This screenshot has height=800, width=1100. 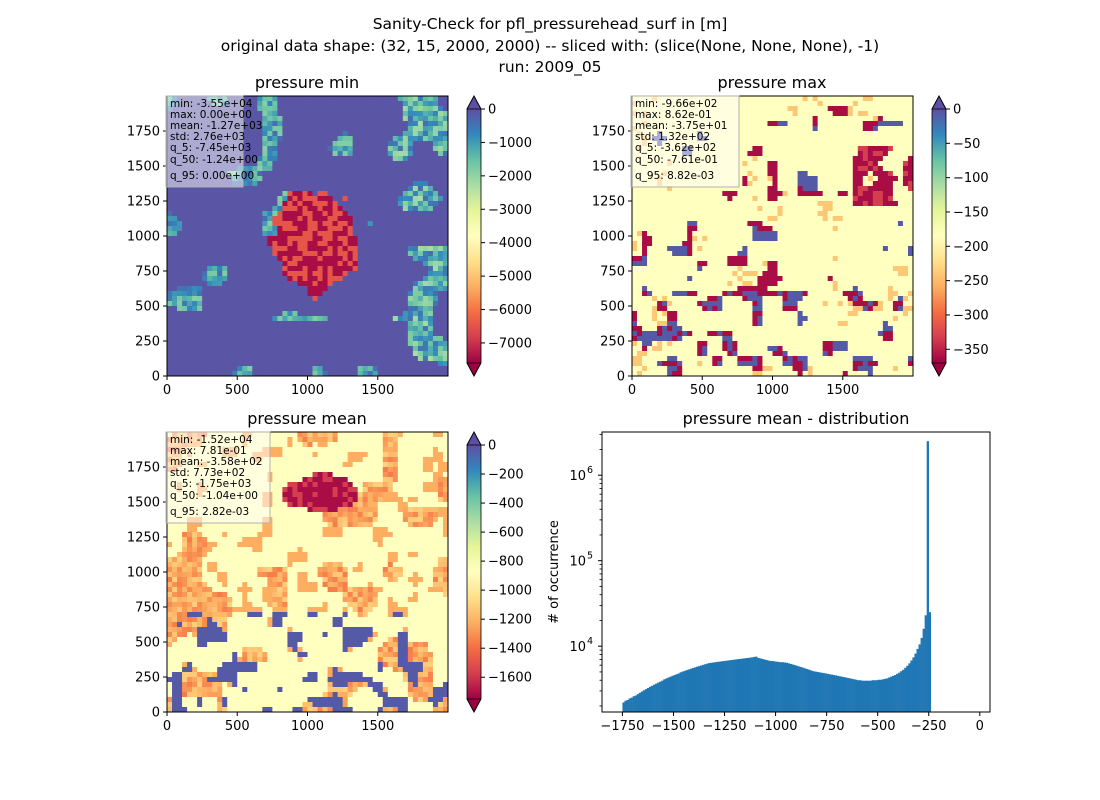 What do you see at coordinates (474, 236) in the screenshot?
I see `colorbar-gradient` at bounding box center [474, 236].